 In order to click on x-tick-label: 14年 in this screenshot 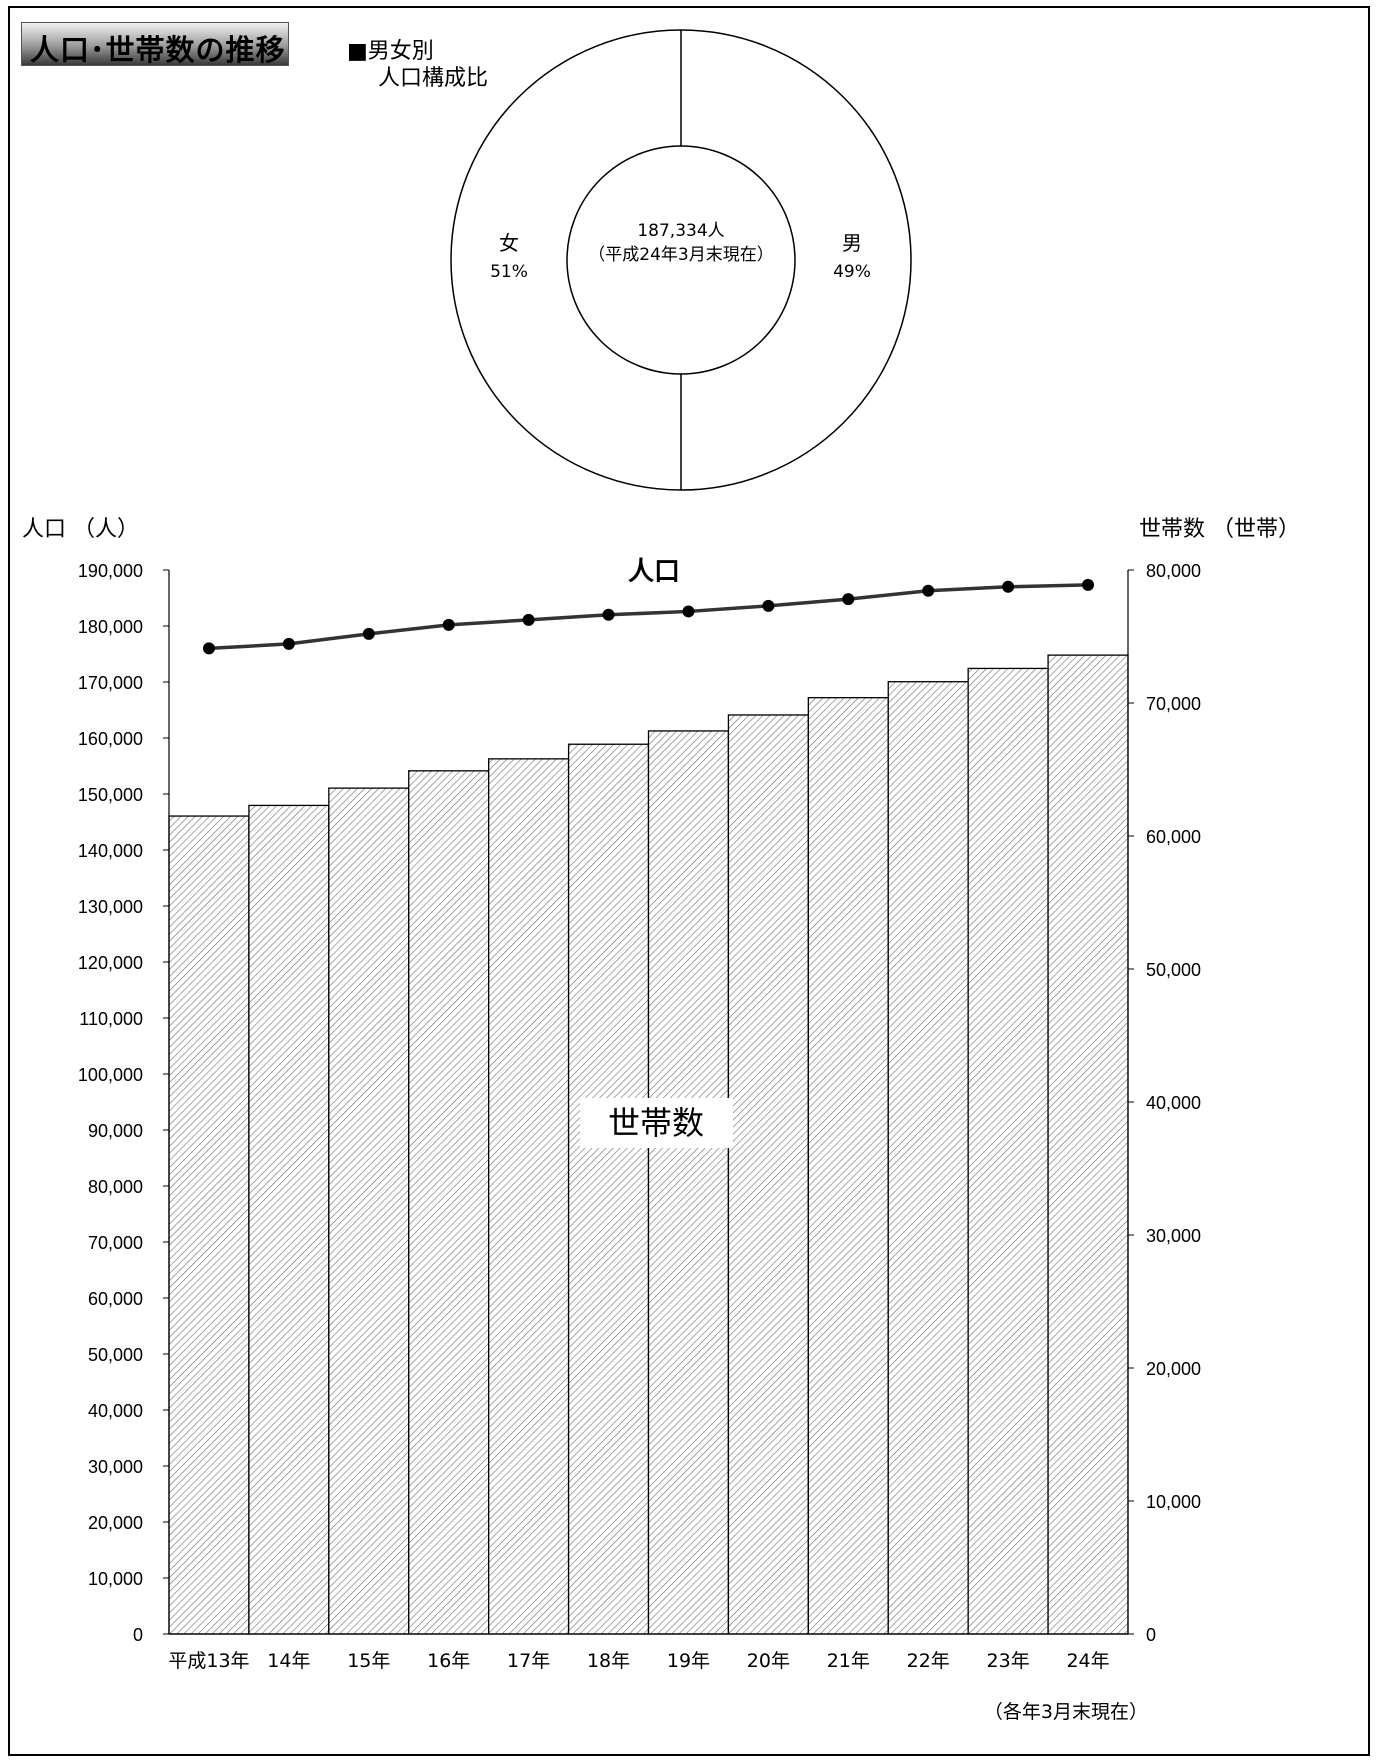, I will do `click(288, 1661)`.